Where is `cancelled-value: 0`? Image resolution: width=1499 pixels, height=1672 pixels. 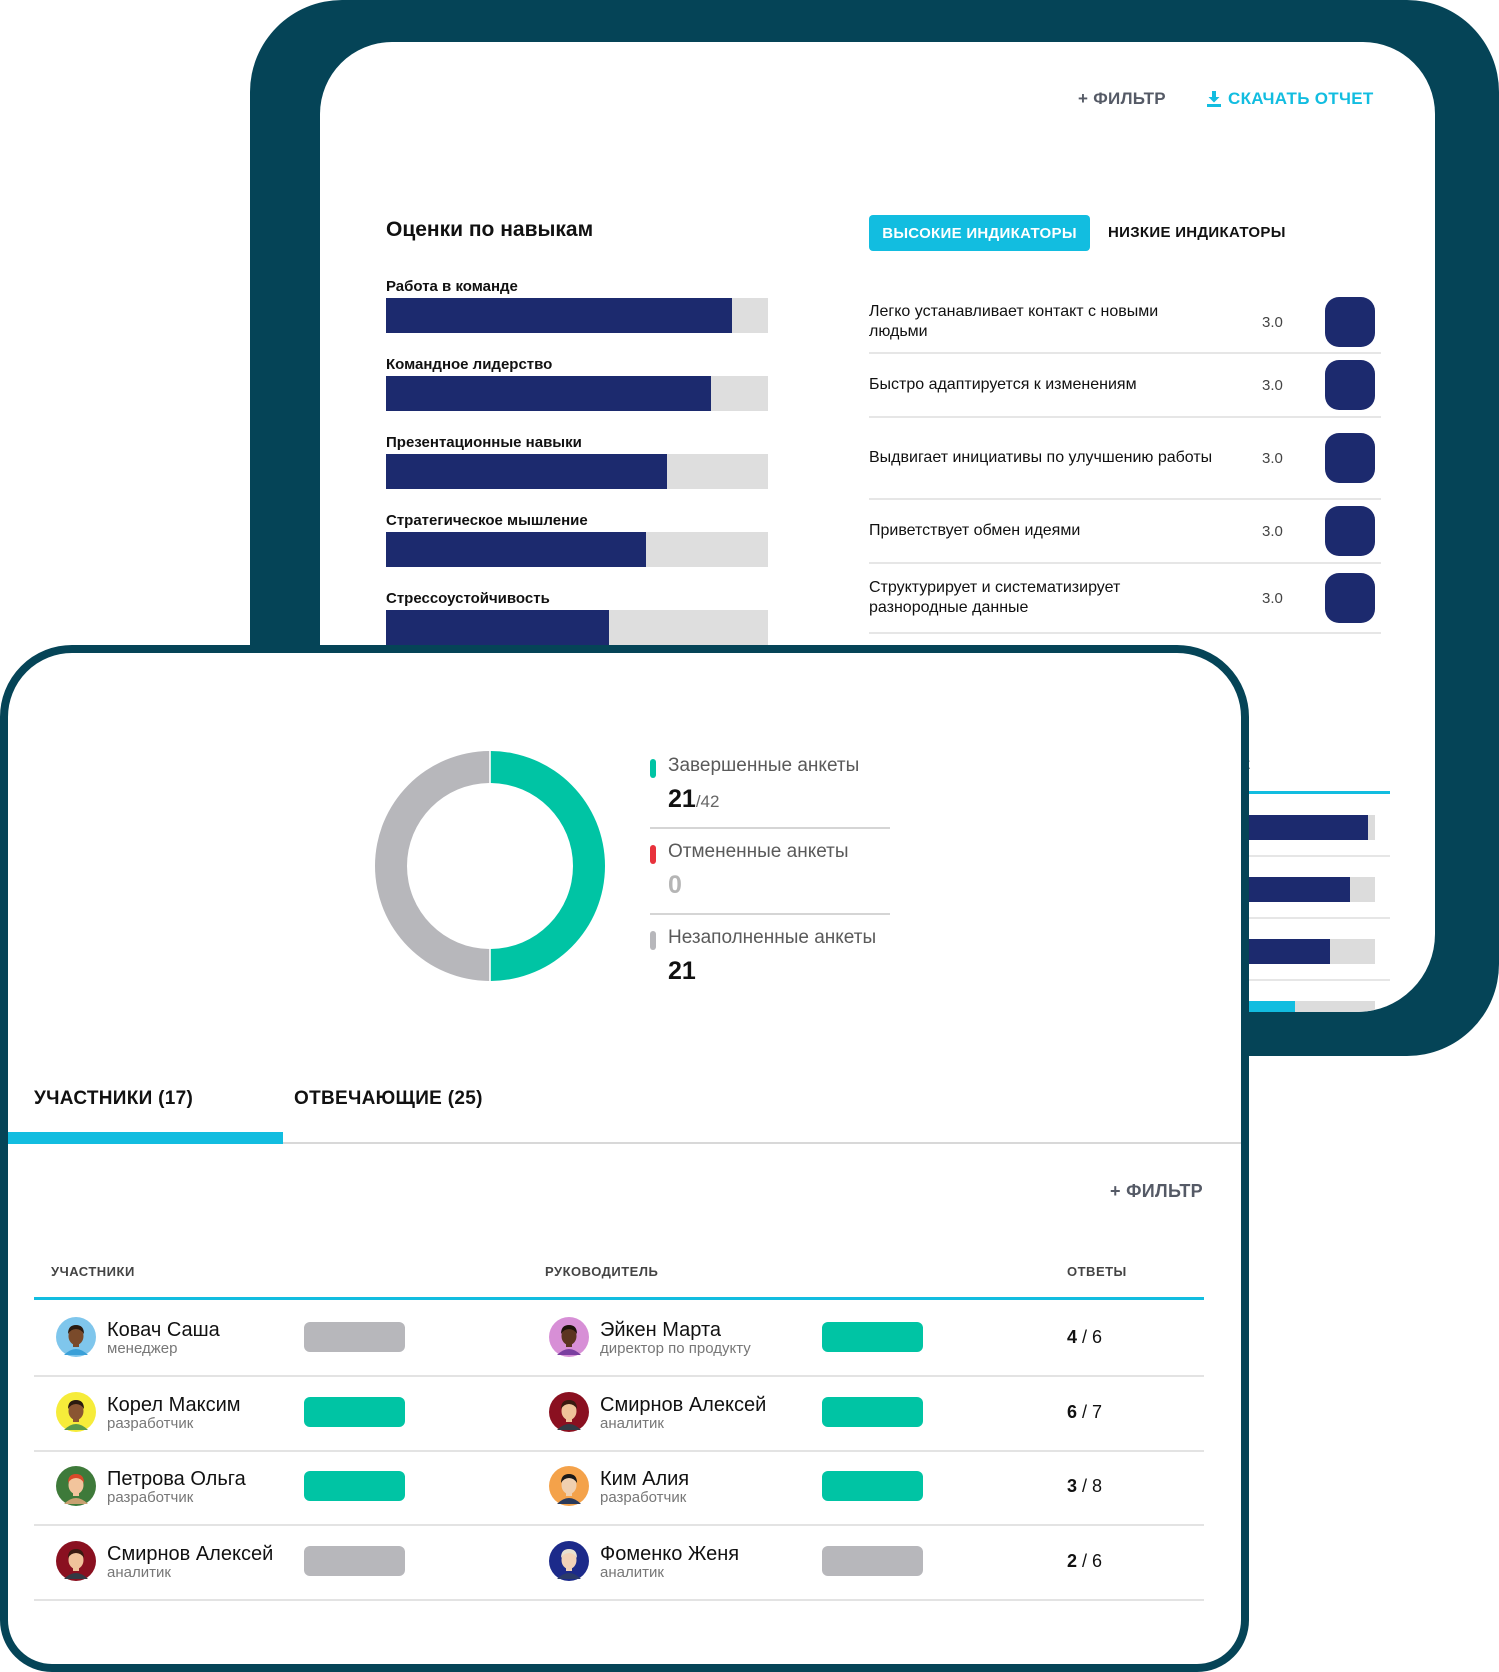
cancelled-value: 0 is located at coordinates (675, 885).